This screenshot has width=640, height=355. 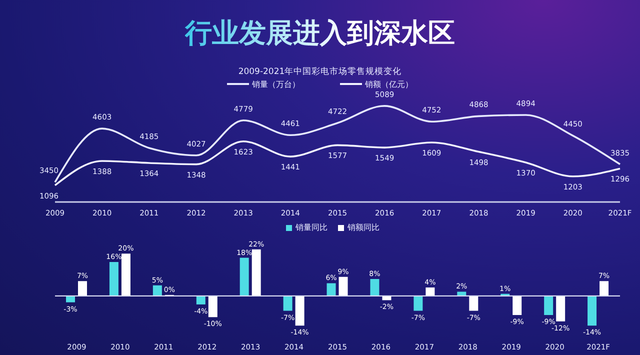 I want to click on chart-subtitle: 2009-2021年中国彩电市场零售规模变化, so click(x=320, y=72).